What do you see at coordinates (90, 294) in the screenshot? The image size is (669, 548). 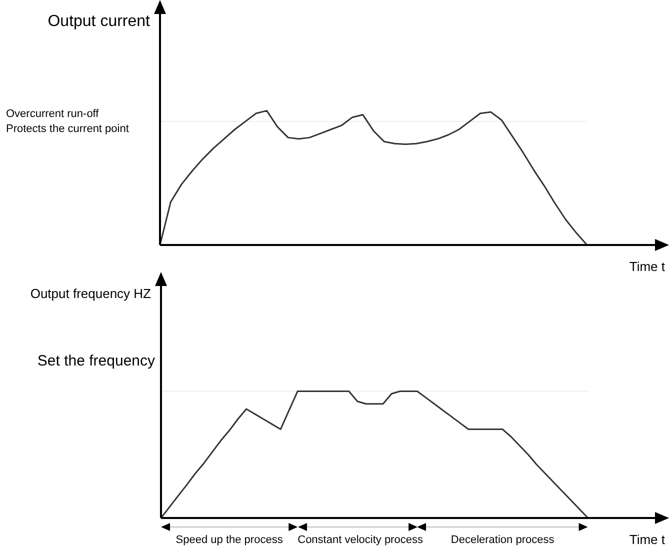 I see `y-axis-title: Output frequency HZ` at bounding box center [90, 294].